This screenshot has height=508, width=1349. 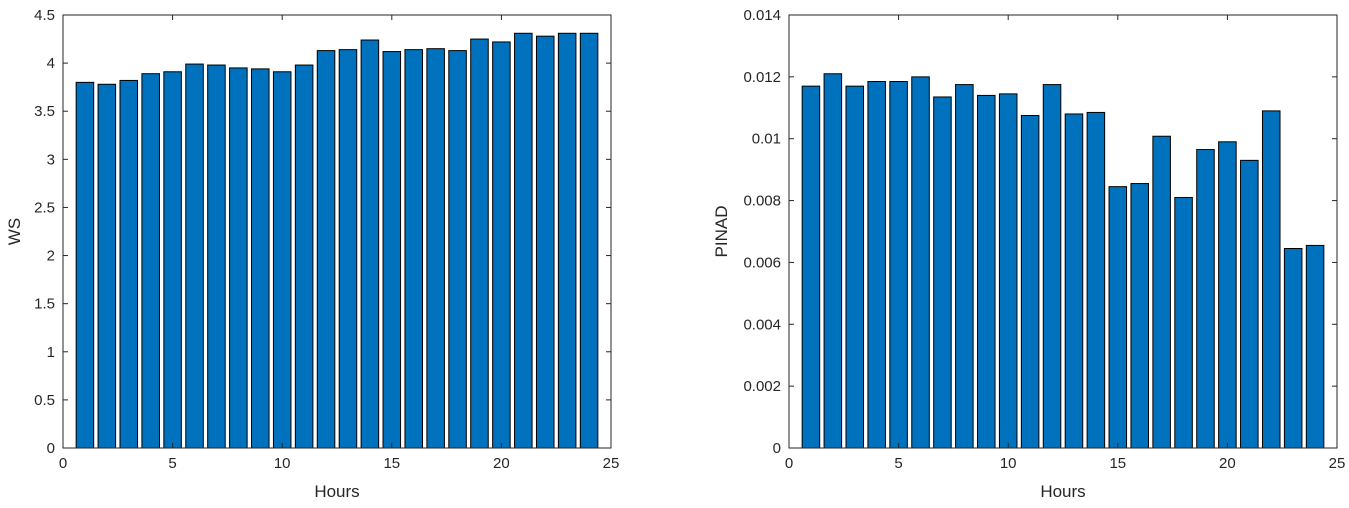 What do you see at coordinates (51, 256) in the screenshot?
I see `ws-y-tick-label: 2` at bounding box center [51, 256].